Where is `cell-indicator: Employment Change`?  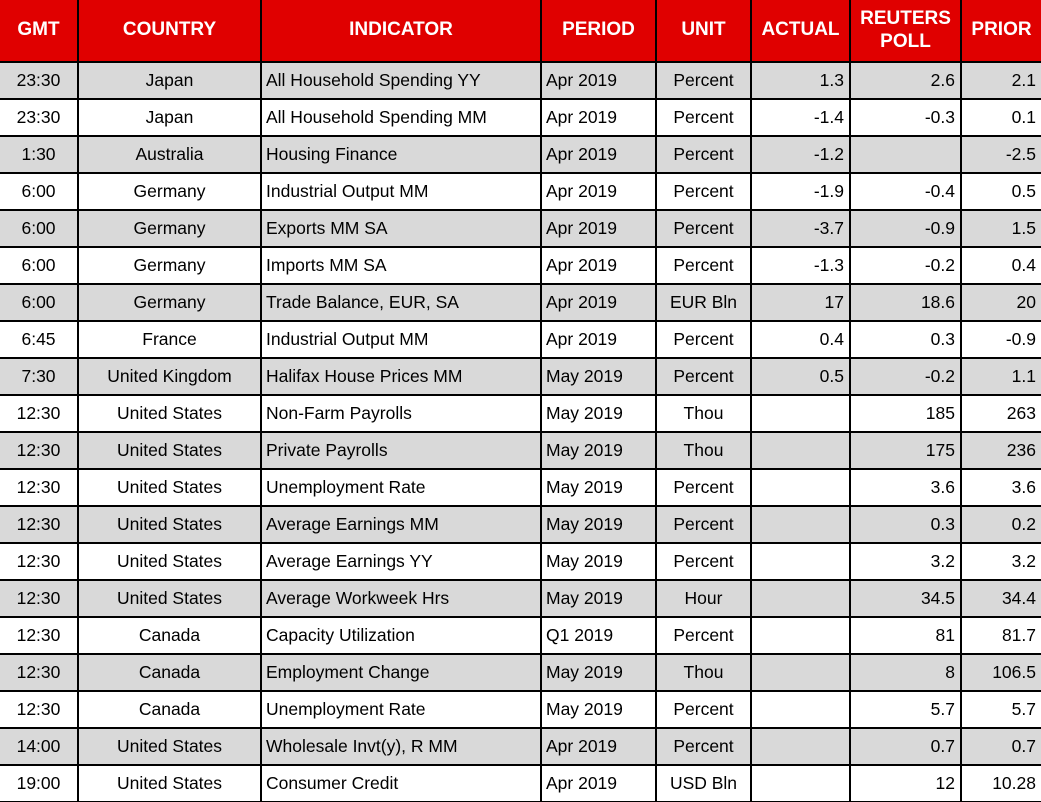
cell-indicator: Employment Change is located at coordinates (401, 672).